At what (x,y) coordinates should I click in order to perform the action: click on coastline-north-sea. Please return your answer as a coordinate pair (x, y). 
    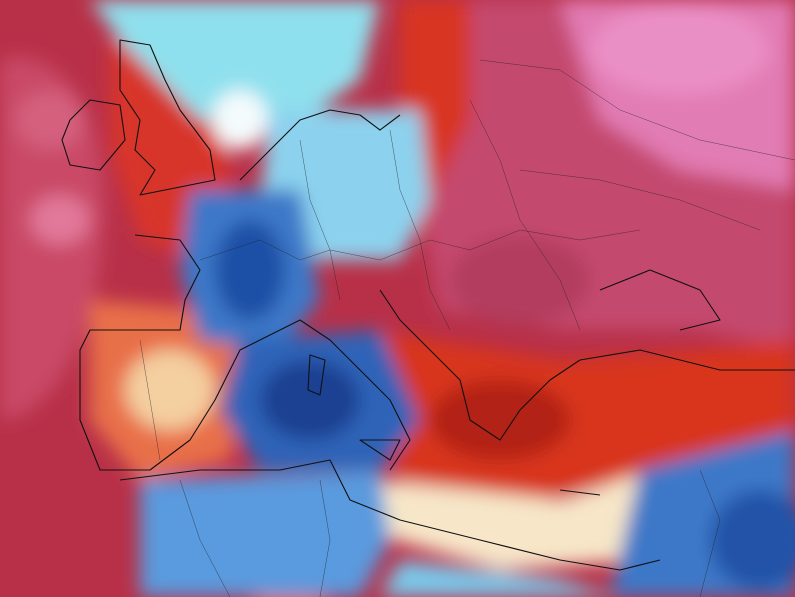
    Looking at the image, I should click on (320, 145).